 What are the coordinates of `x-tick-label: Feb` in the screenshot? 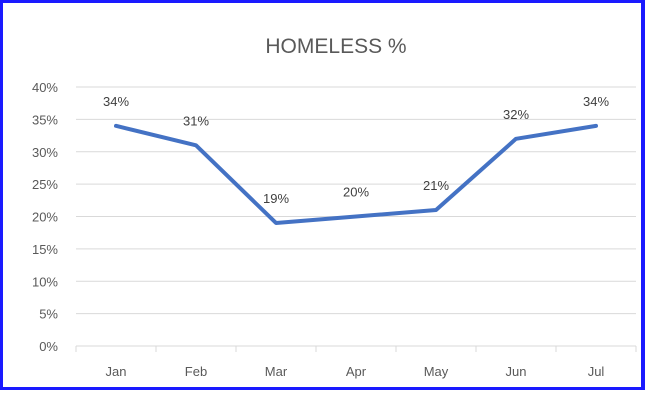 It's located at (196, 371).